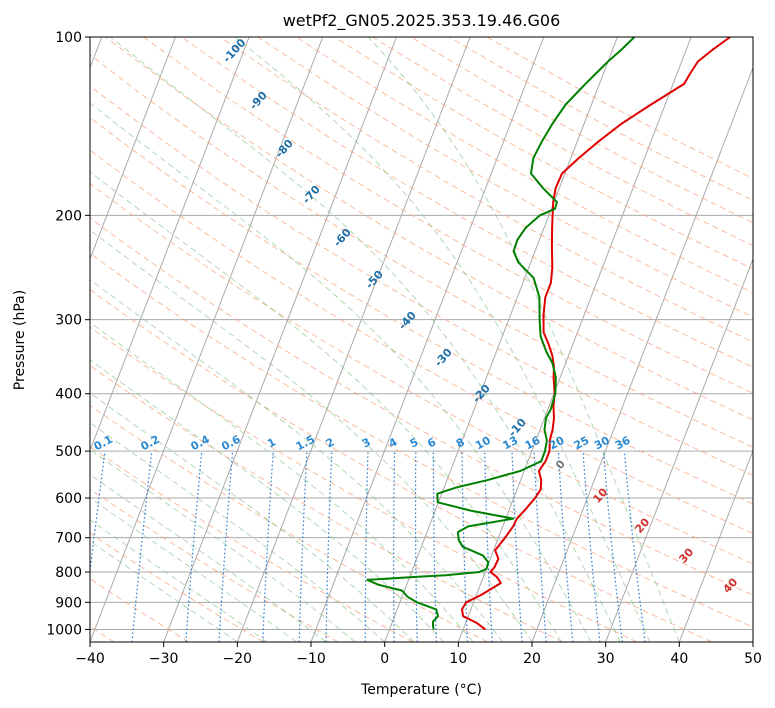 The height and width of the screenshot is (708, 775). Describe the element at coordinates (68, 452) in the screenshot. I see `y-tick-label: 500` at that location.